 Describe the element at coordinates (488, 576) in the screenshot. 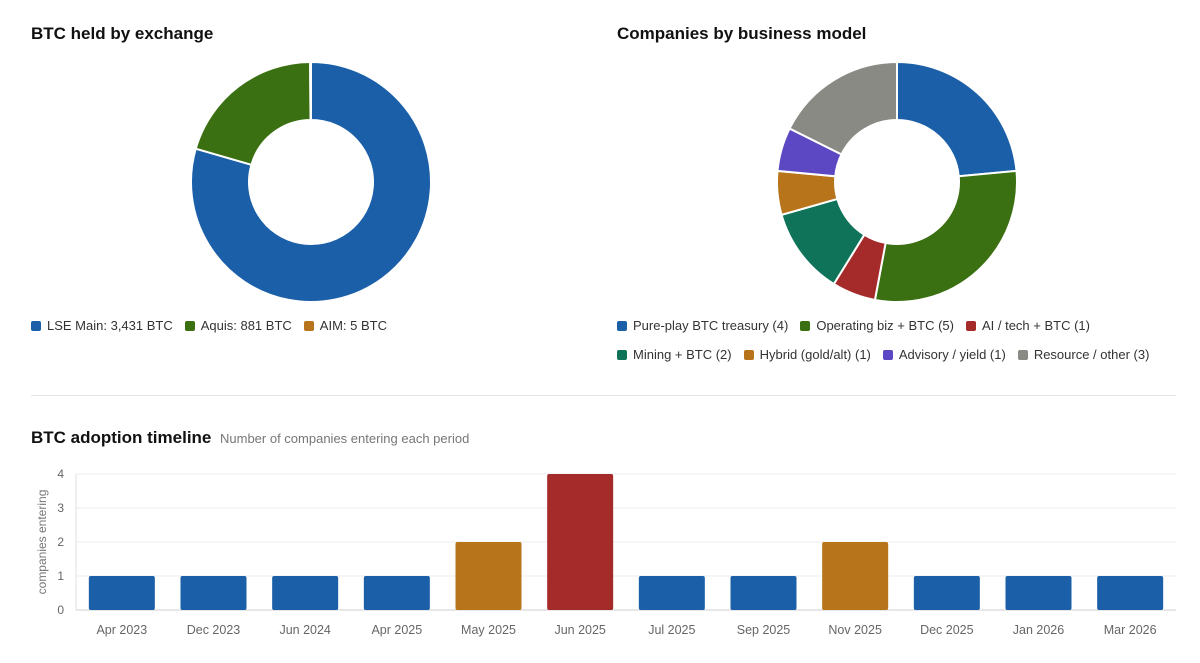

I see `bar-may-2025` at that location.